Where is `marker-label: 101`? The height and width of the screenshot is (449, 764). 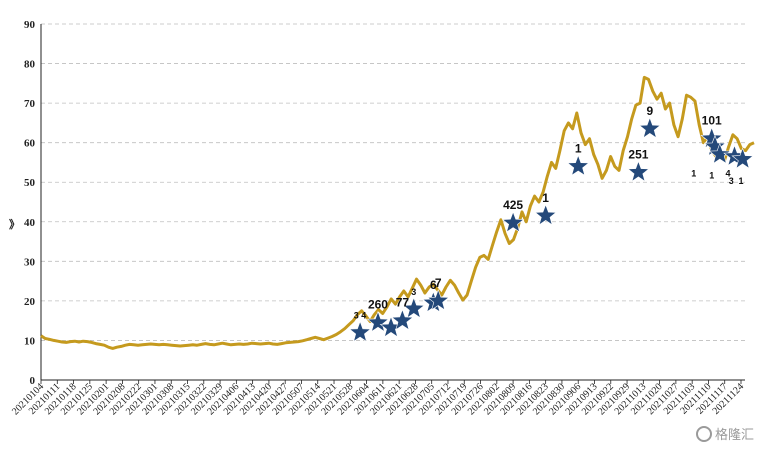
marker-label: 101 is located at coordinates (712, 121).